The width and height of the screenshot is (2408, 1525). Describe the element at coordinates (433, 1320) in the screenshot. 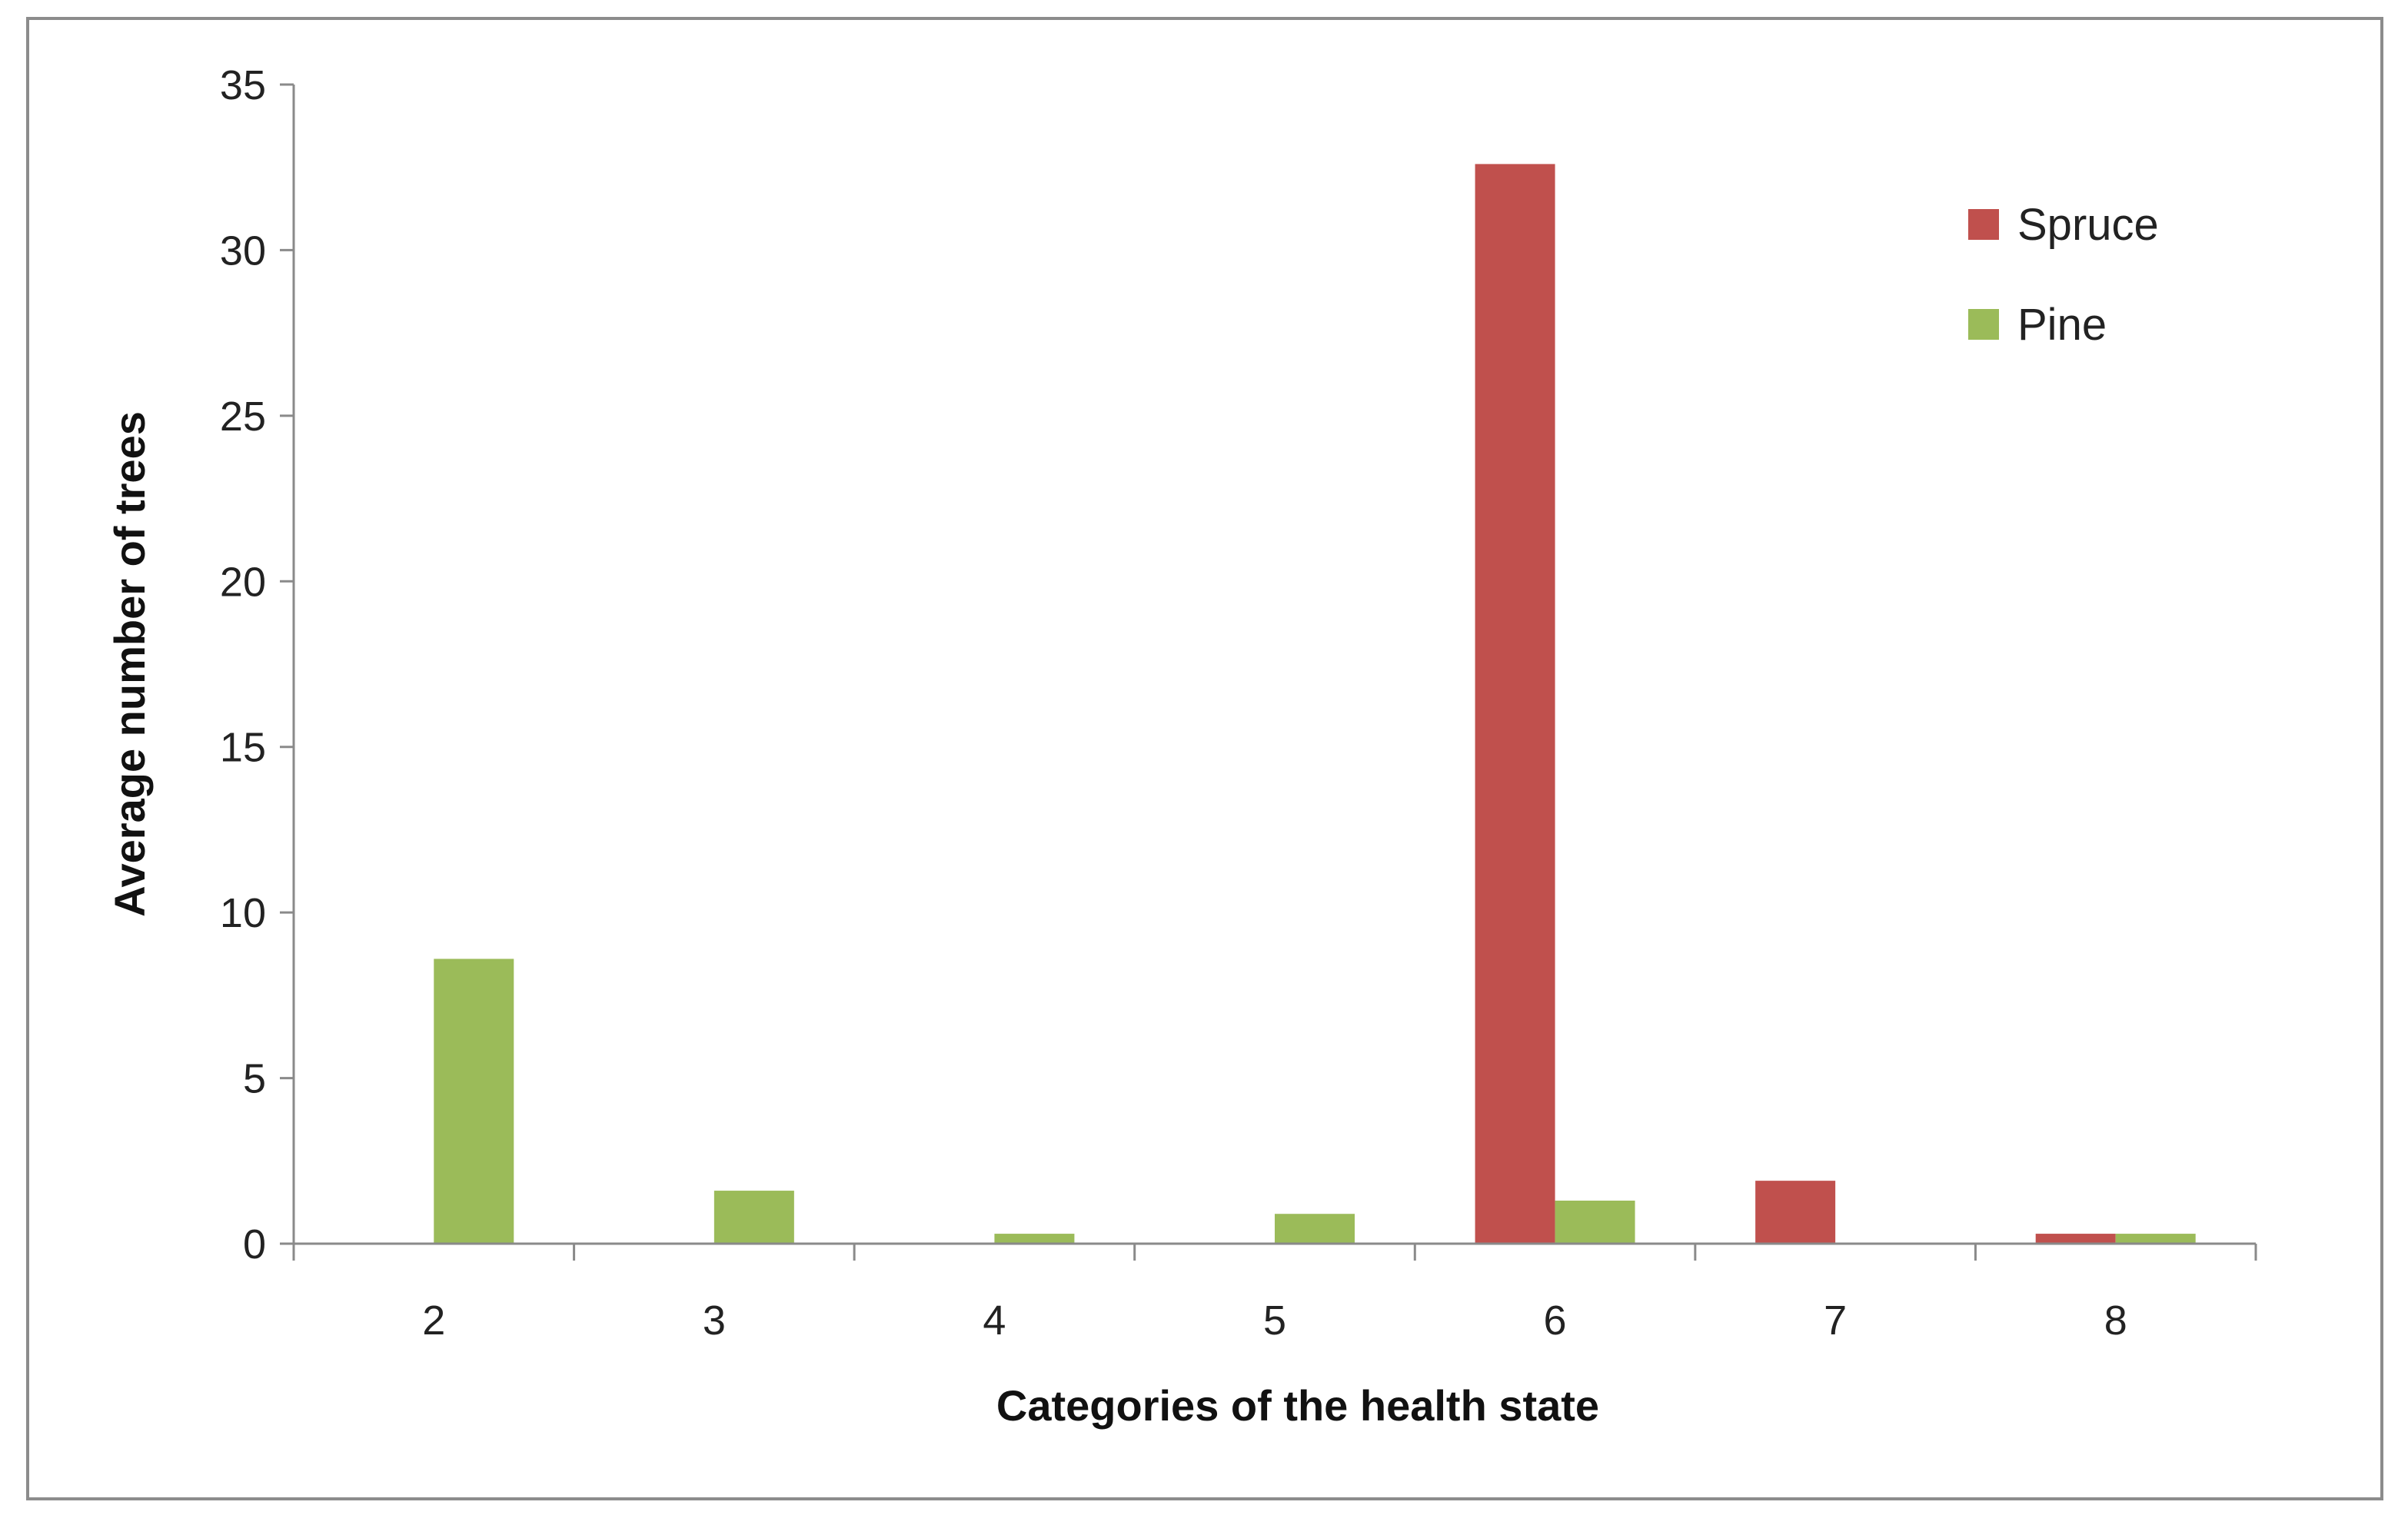

I see `x-tick-label: 2` at that location.